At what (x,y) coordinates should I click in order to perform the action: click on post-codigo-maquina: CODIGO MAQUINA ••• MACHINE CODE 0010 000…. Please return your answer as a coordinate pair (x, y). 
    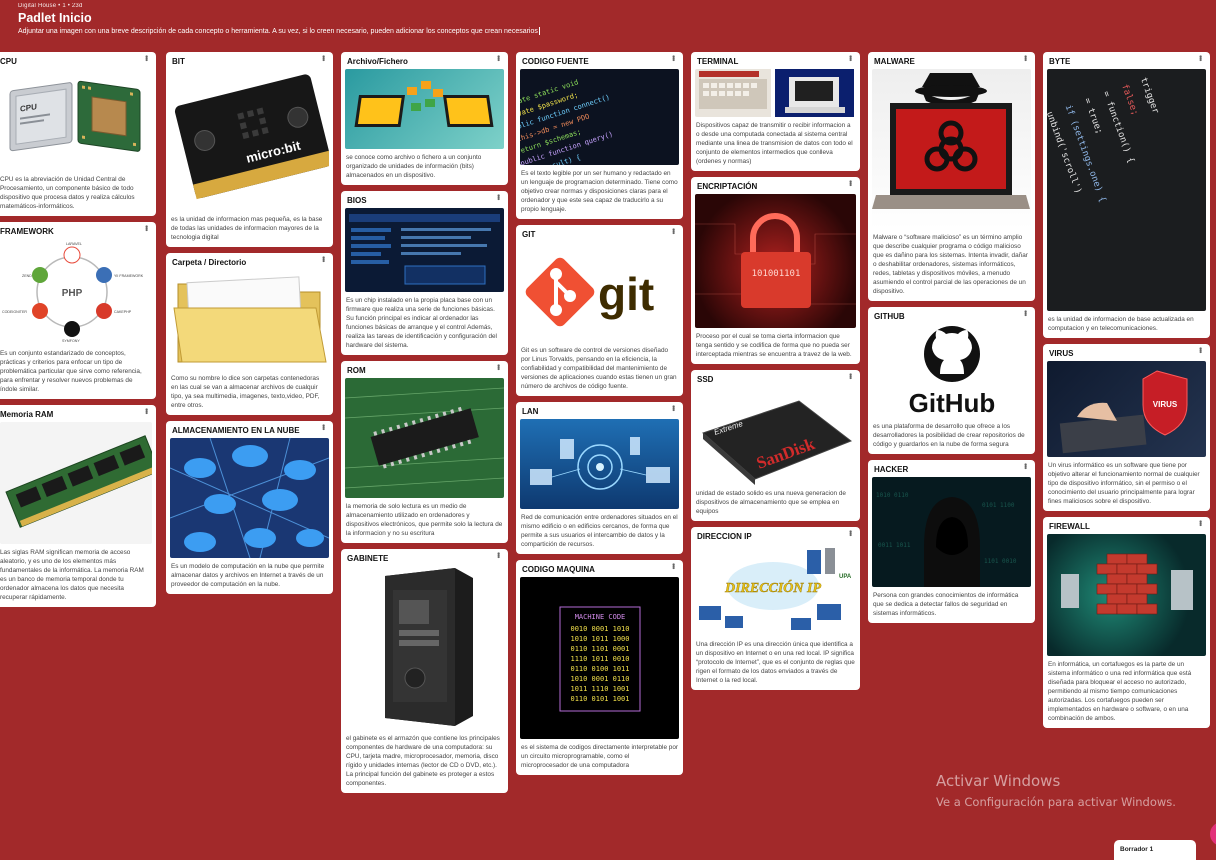
    Looking at the image, I should click on (599, 667).